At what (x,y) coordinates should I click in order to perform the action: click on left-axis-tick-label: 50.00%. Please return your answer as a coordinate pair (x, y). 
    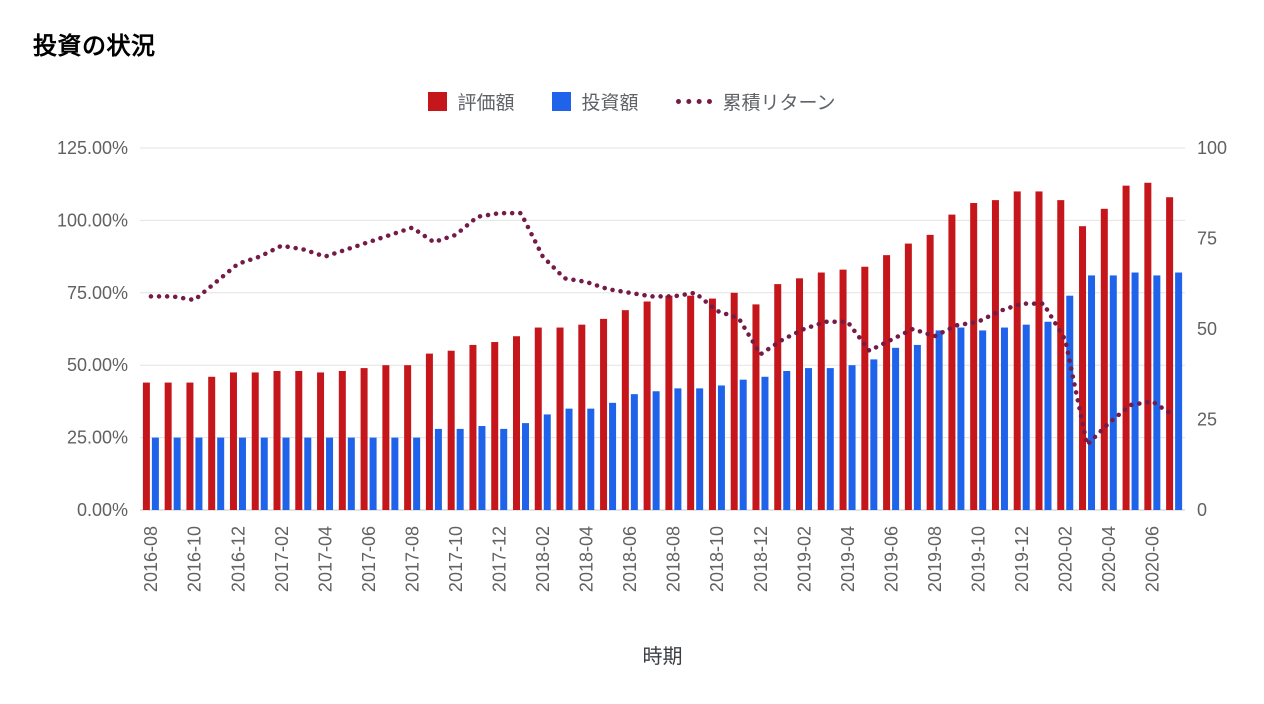
    Looking at the image, I should click on (97, 365).